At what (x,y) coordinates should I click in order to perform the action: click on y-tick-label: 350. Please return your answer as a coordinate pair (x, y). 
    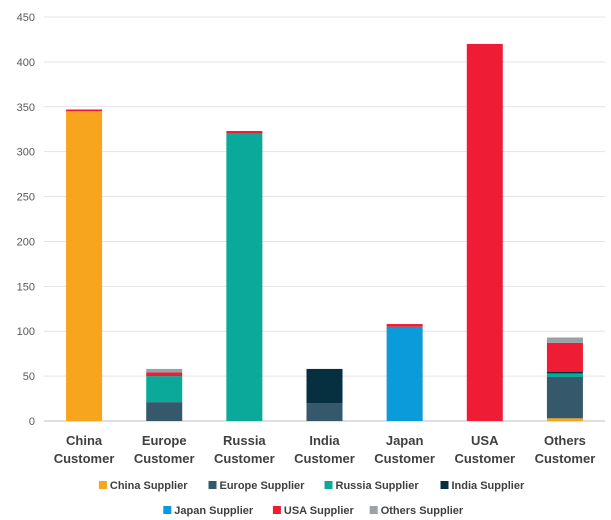
    Looking at the image, I should click on (26, 108).